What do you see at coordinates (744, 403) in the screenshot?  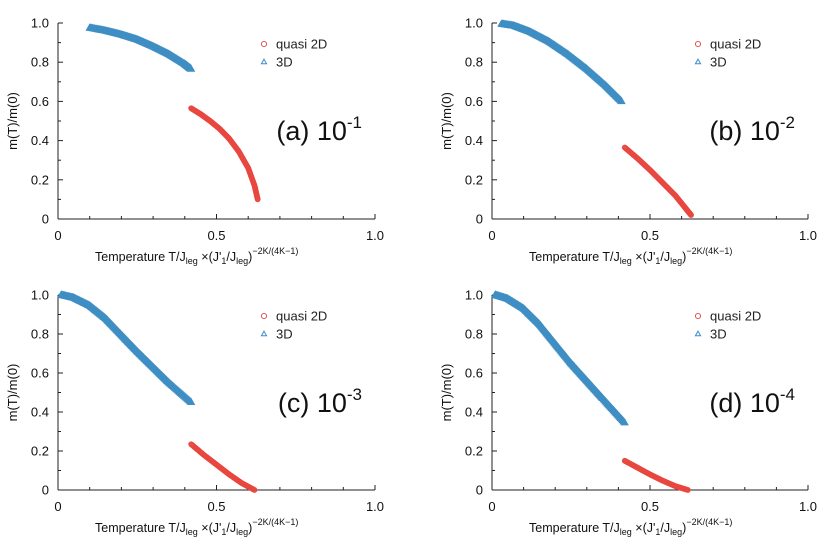 I see `panel-label-text: (d) 10` at bounding box center [744, 403].